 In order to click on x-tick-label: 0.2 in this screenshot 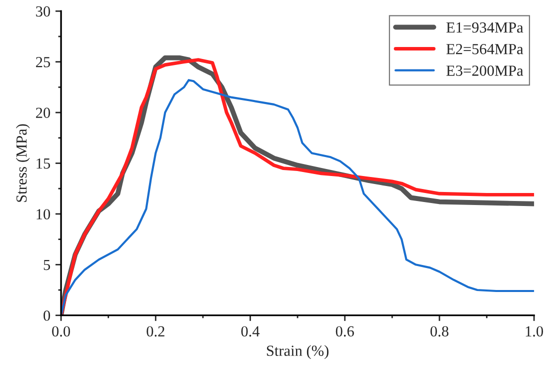, I will do `click(155, 331)`.